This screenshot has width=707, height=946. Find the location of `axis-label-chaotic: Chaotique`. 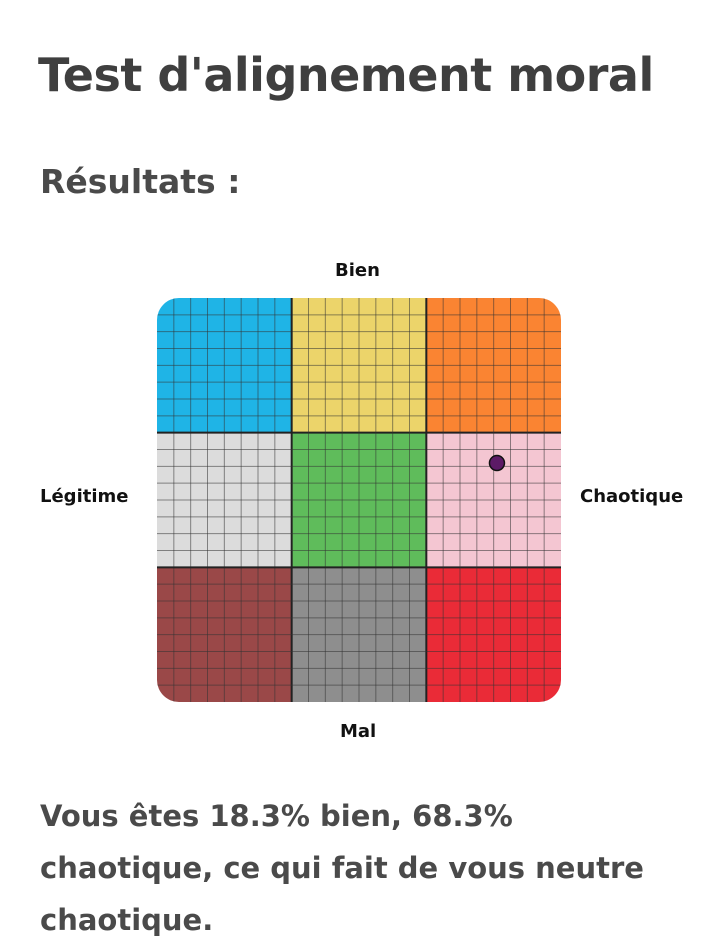

axis-label-chaotic: Chaotique is located at coordinates (632, 496).